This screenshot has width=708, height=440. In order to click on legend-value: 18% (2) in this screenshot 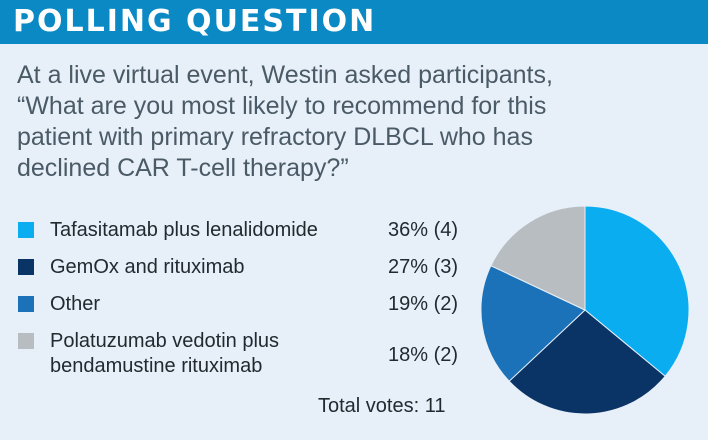, I will do `click(423, 355)`.